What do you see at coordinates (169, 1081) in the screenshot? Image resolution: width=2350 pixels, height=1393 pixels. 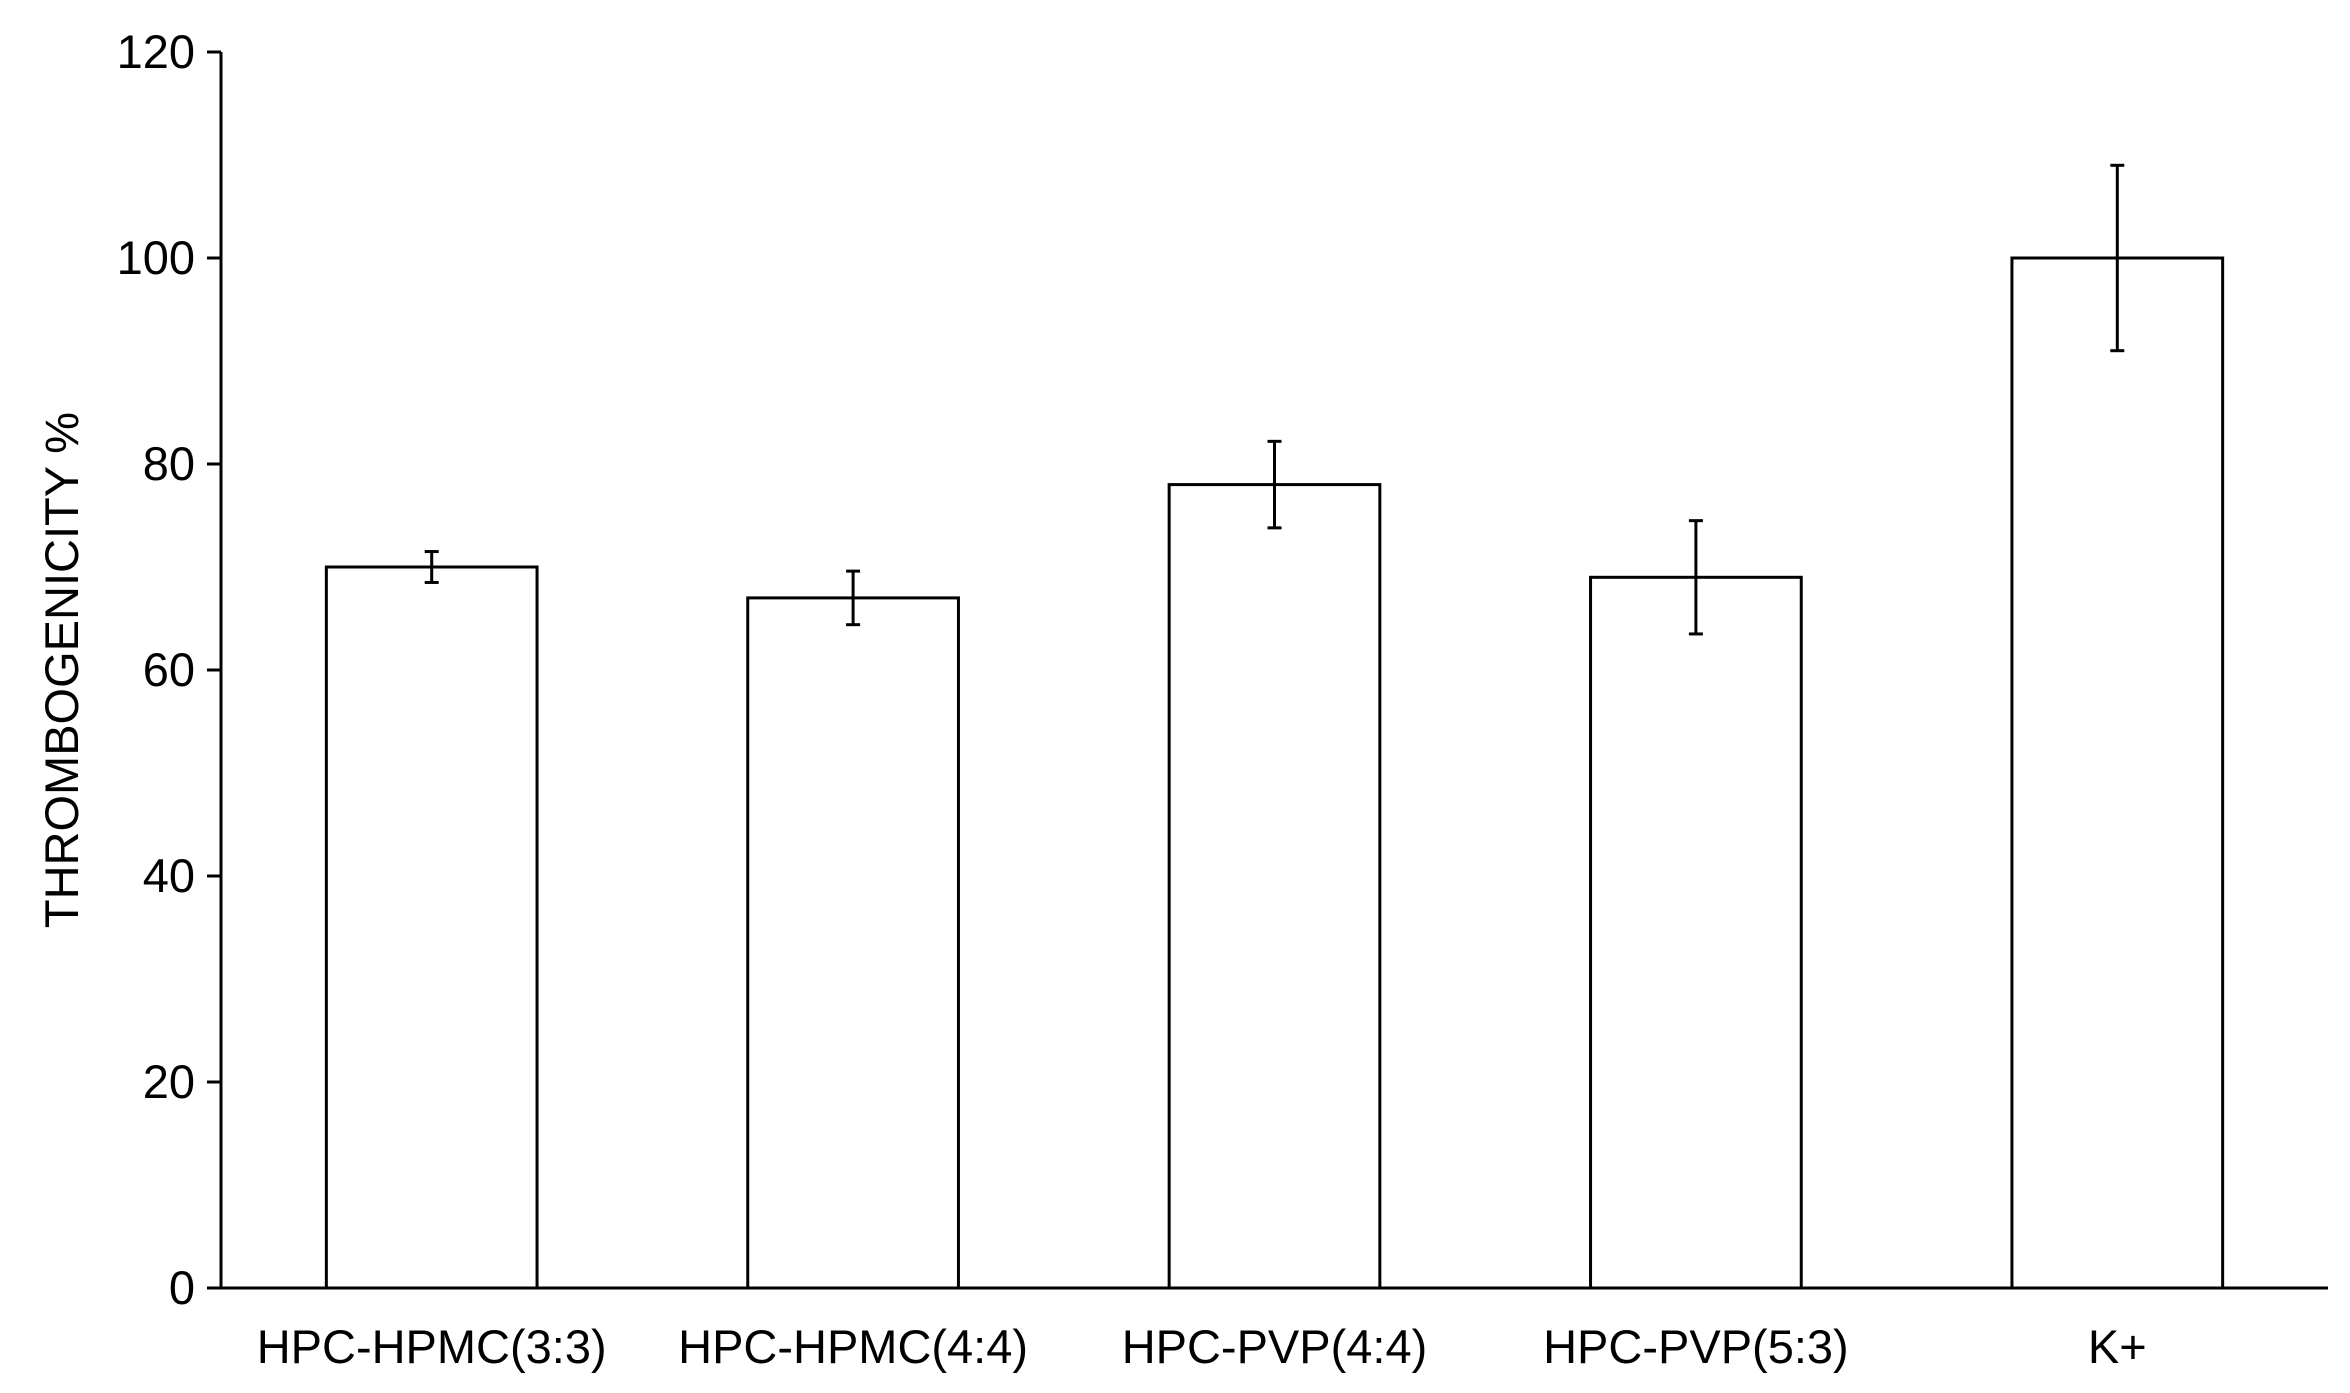 I see `y-tick-label: 20` at bounding box center [169, 1081].